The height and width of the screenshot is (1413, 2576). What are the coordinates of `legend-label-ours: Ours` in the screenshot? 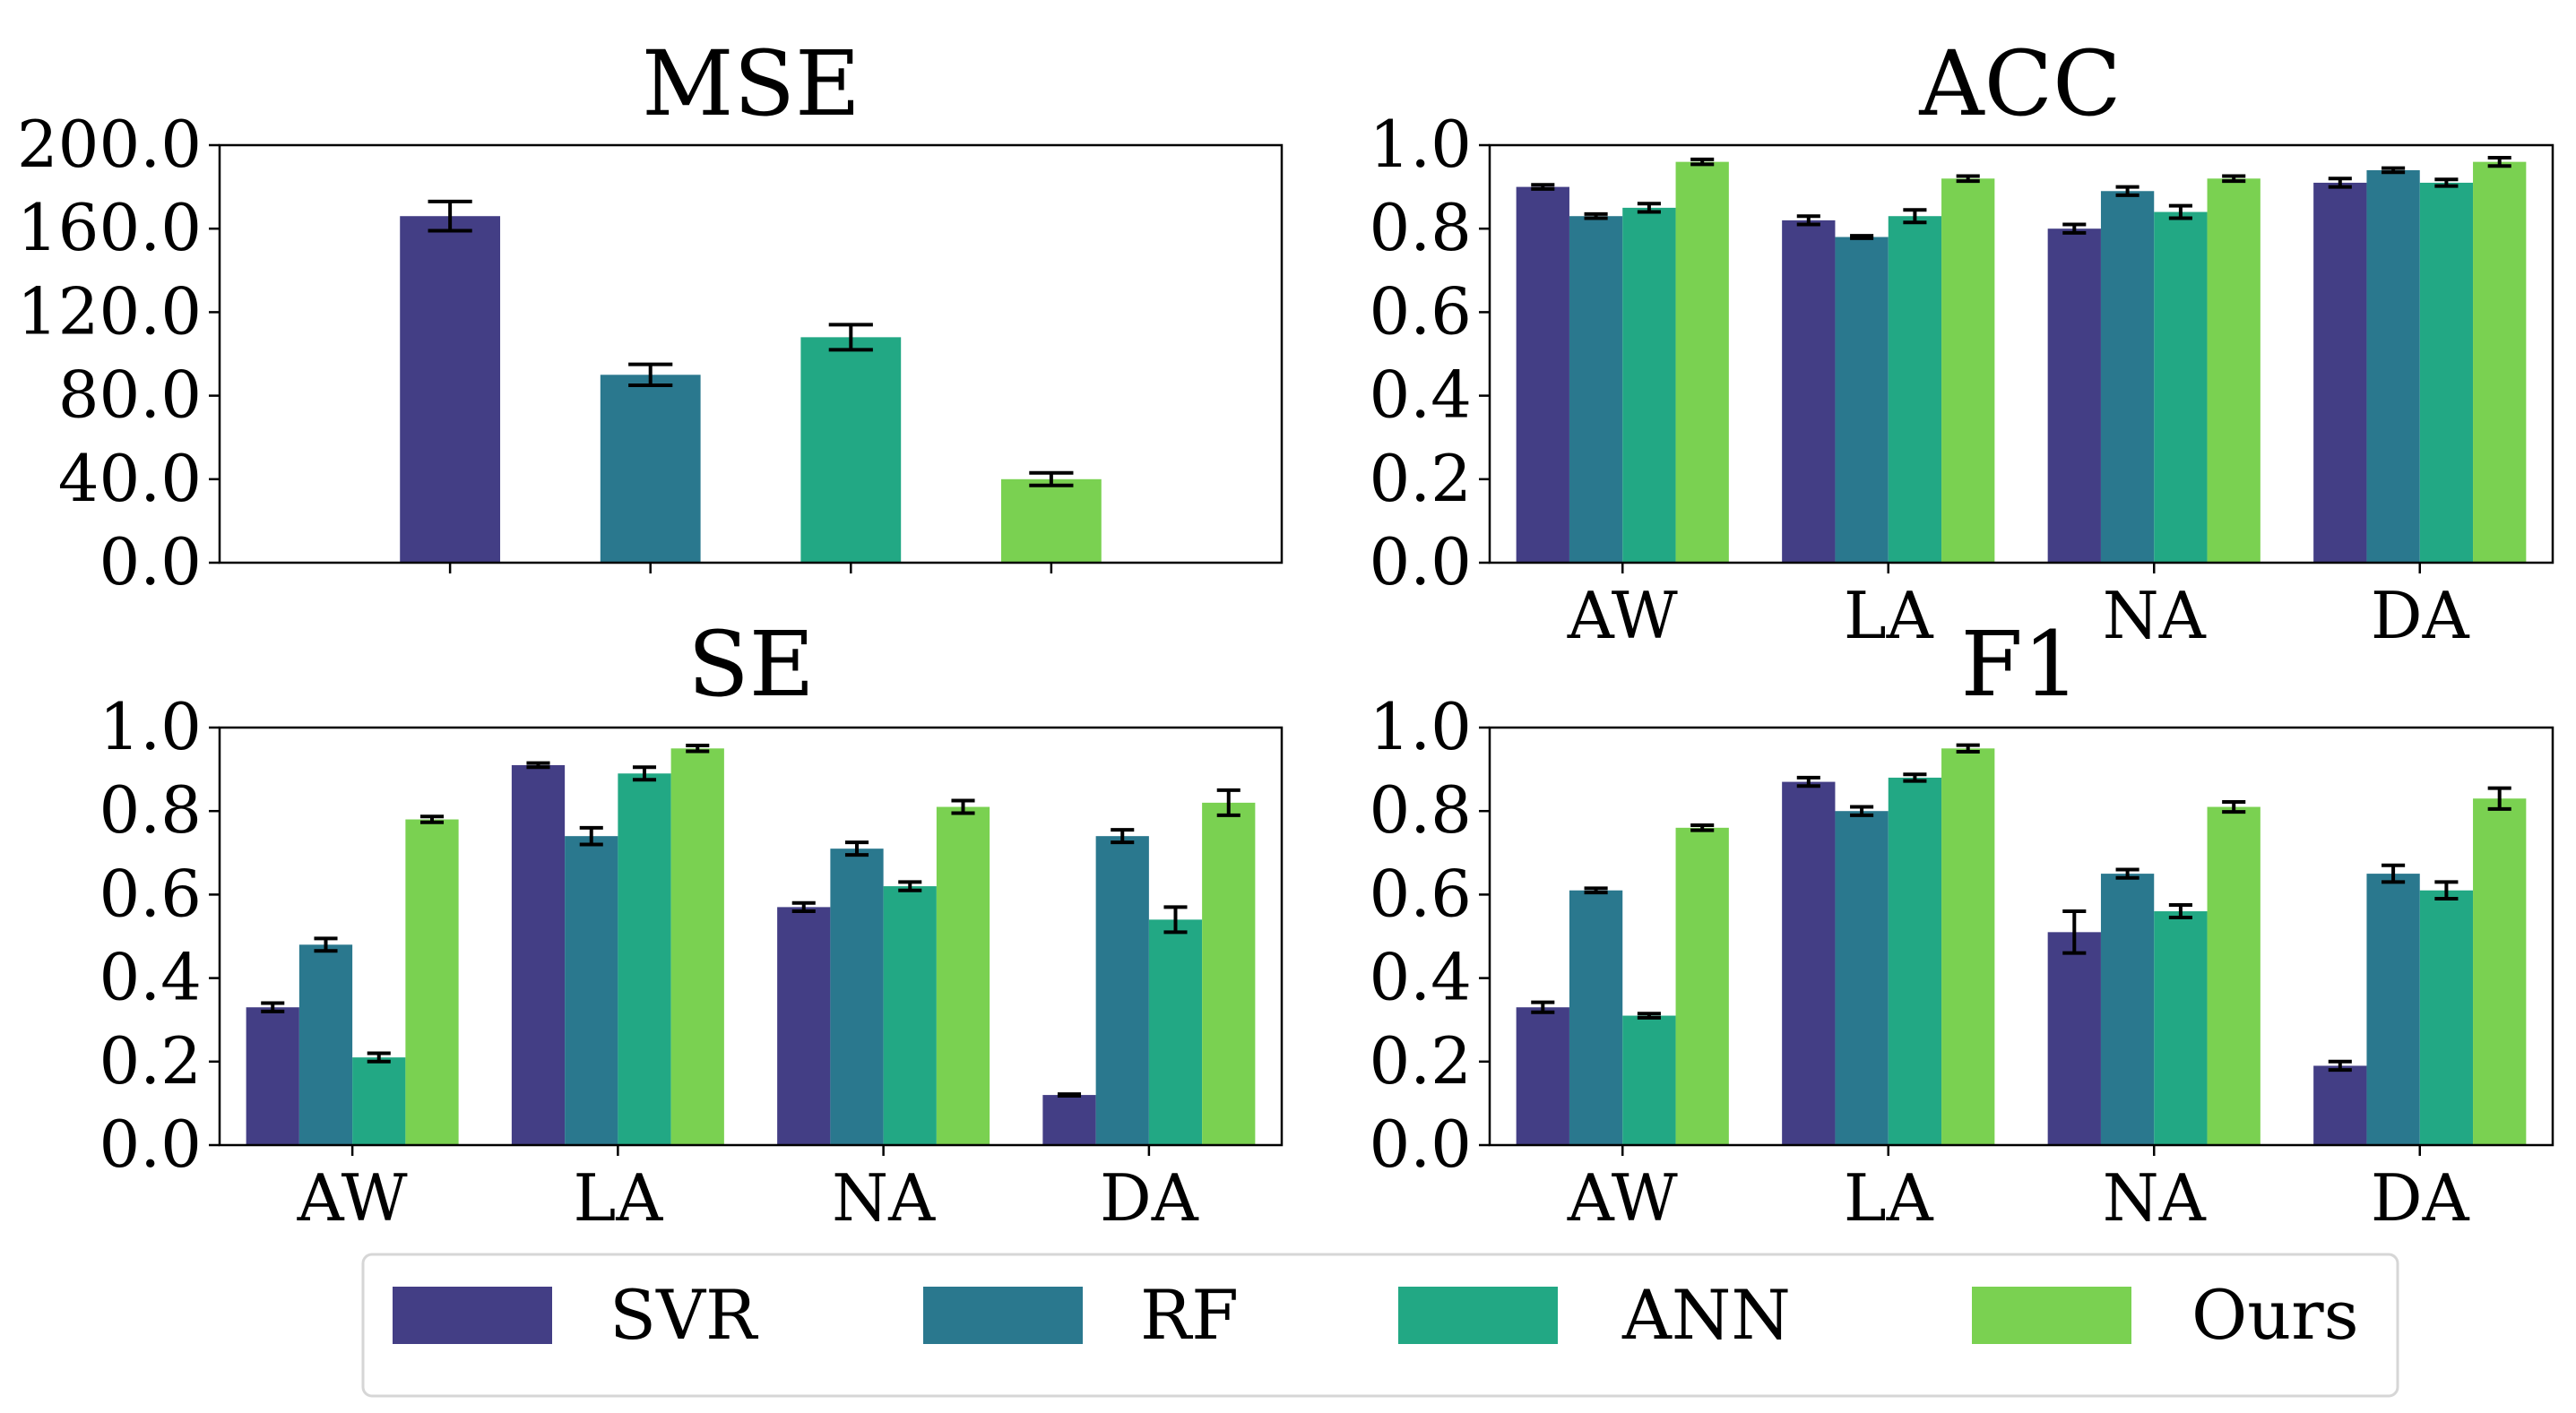 It's located at (2275, 1315).